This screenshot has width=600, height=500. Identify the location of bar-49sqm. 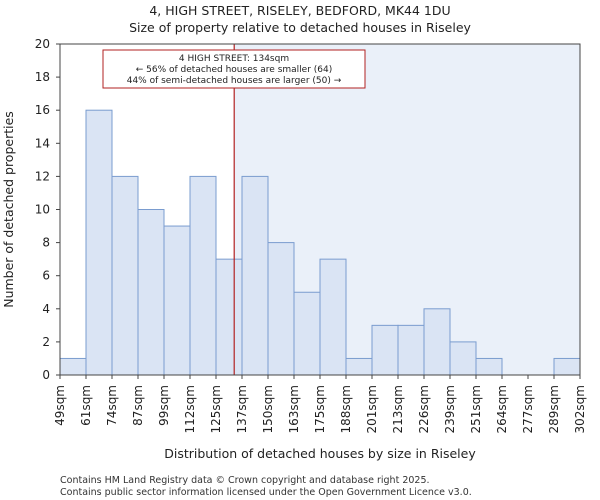
(73, 366).